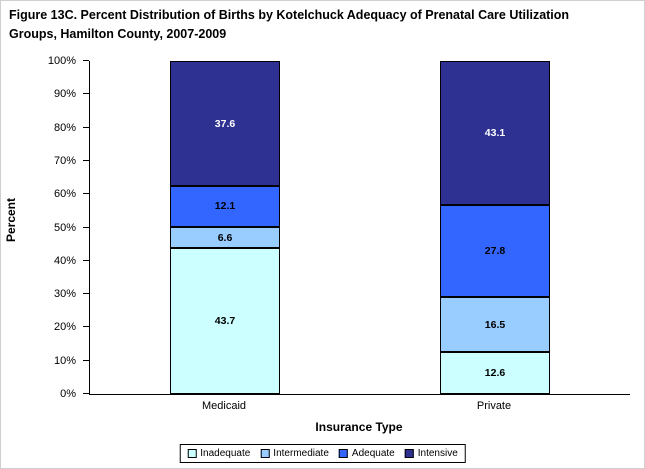  What do you see at coordinates (64, 260) in the screenshot?
I see `y-tick-label: 40%` at bounding box center [64, 260].